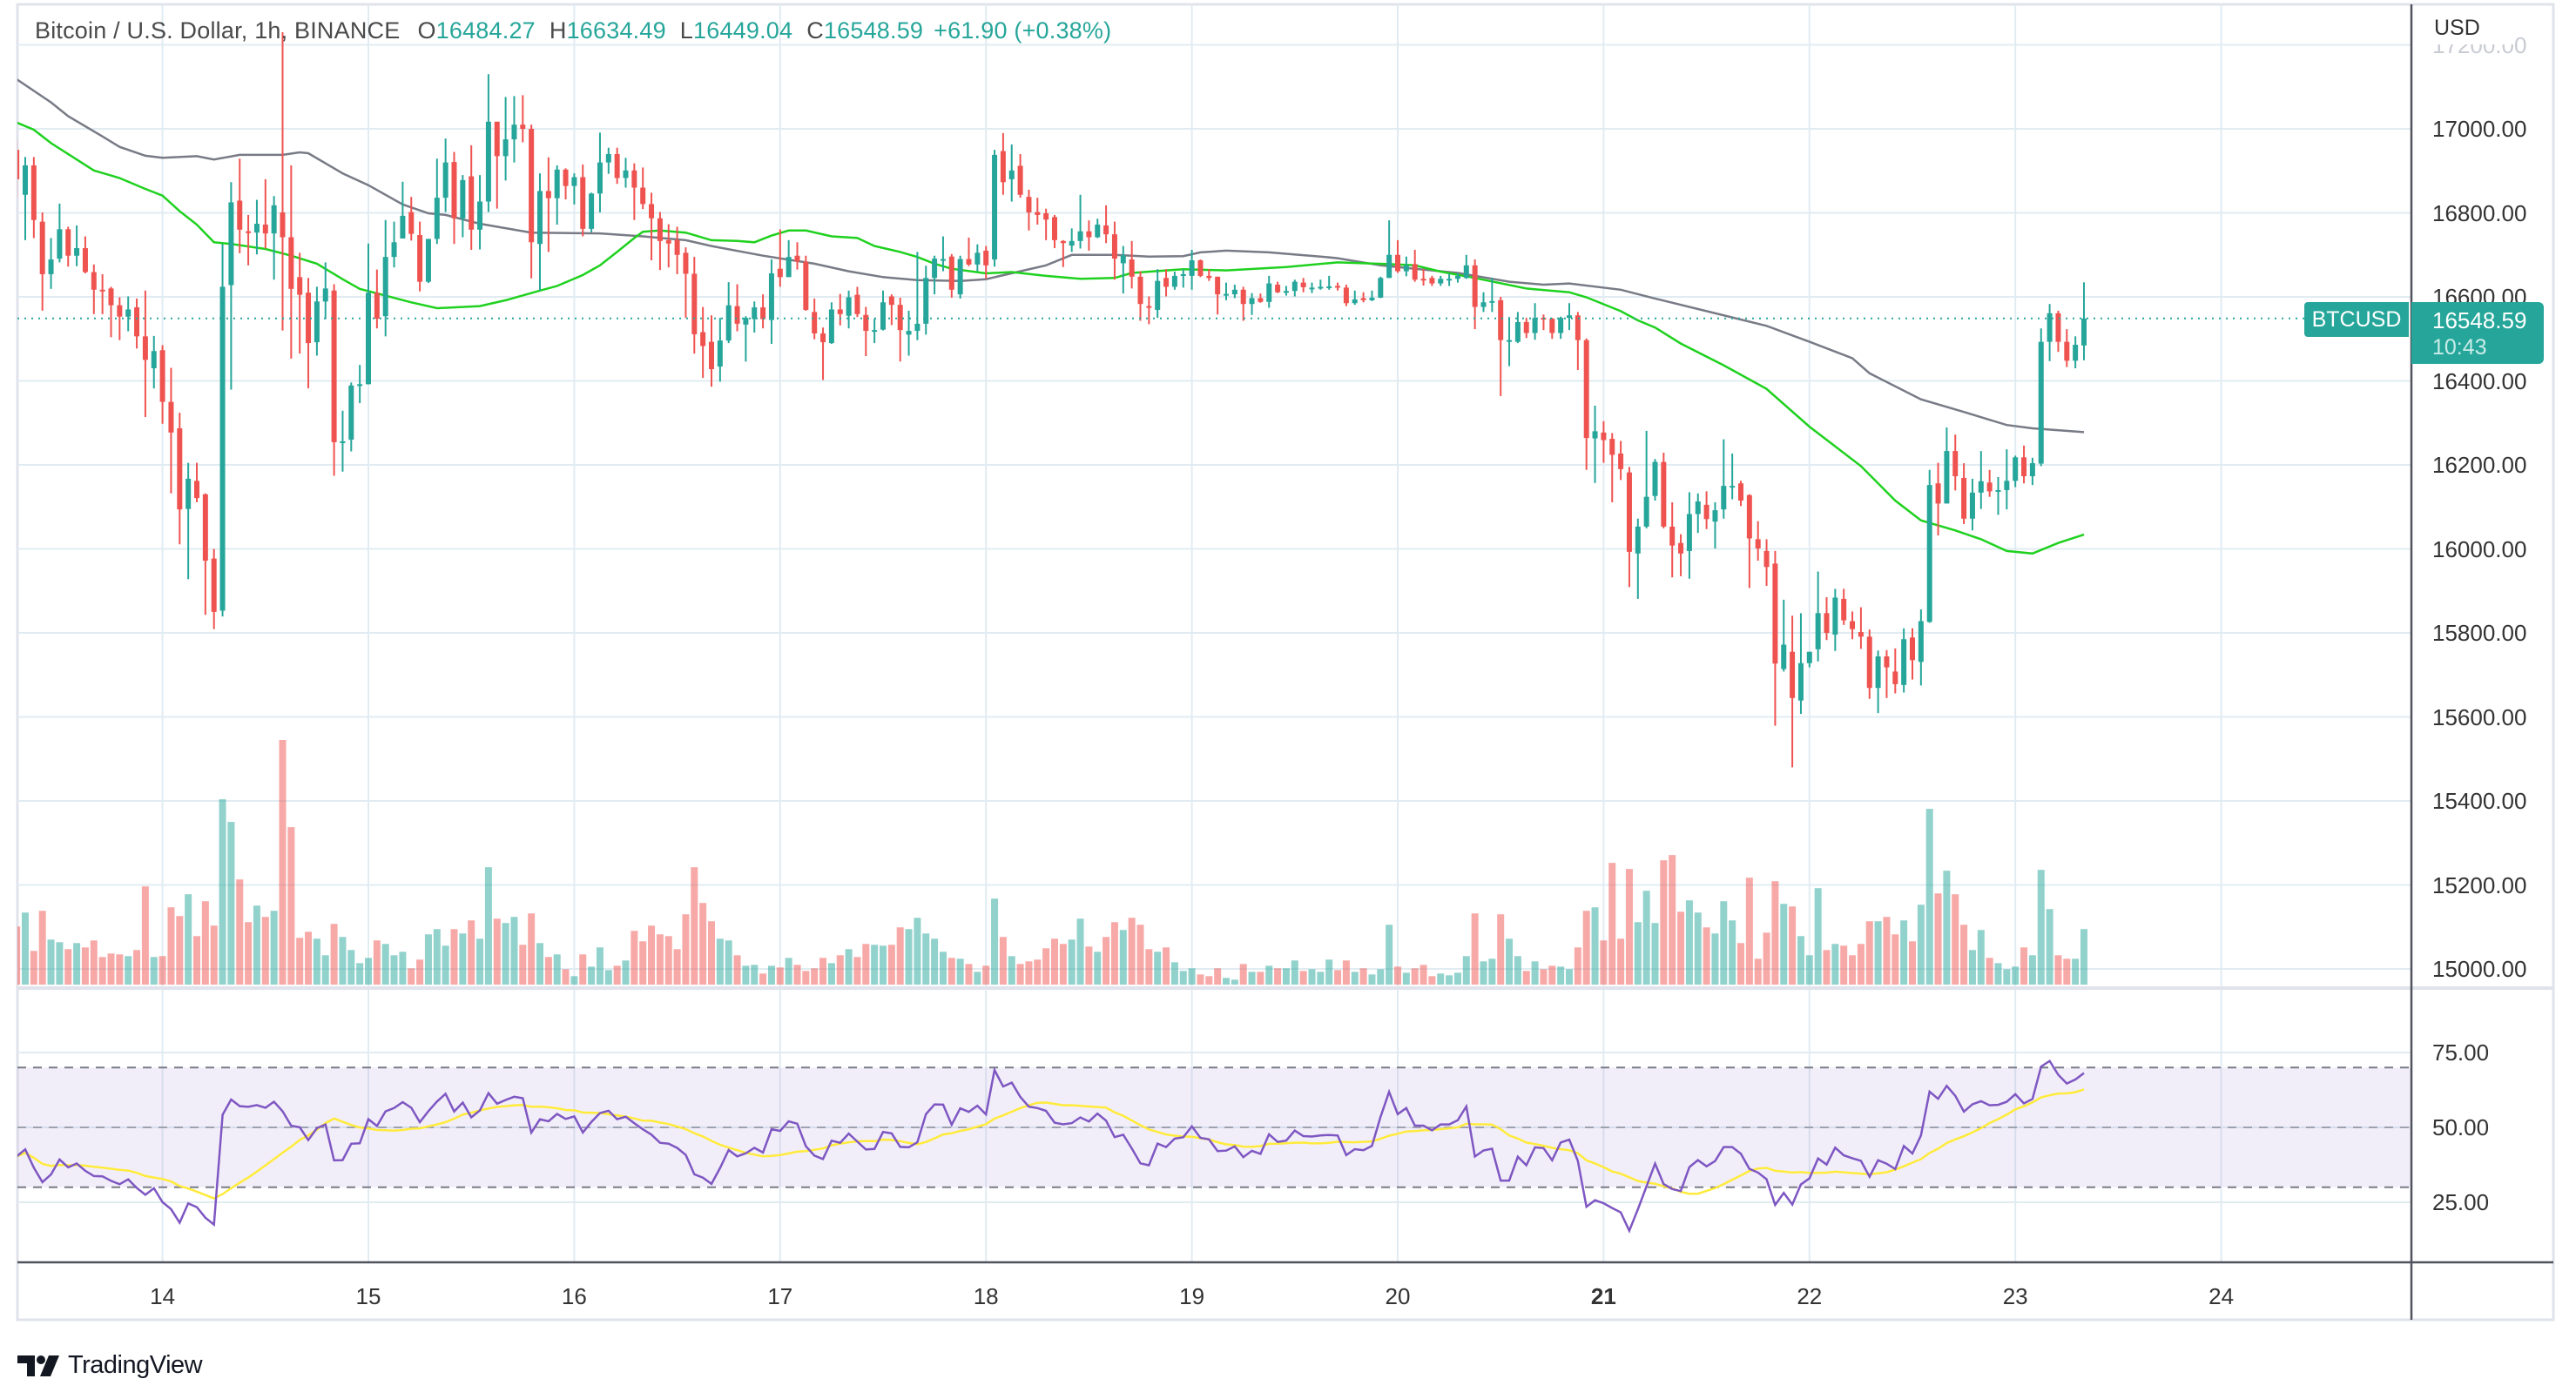 The width and height of the screenshot is (2576, 1399). What do you see at coordinates (2222, 1296) in the screenshot?
I see `time-axis-label: 24` at bounding box center [2222, 1296].